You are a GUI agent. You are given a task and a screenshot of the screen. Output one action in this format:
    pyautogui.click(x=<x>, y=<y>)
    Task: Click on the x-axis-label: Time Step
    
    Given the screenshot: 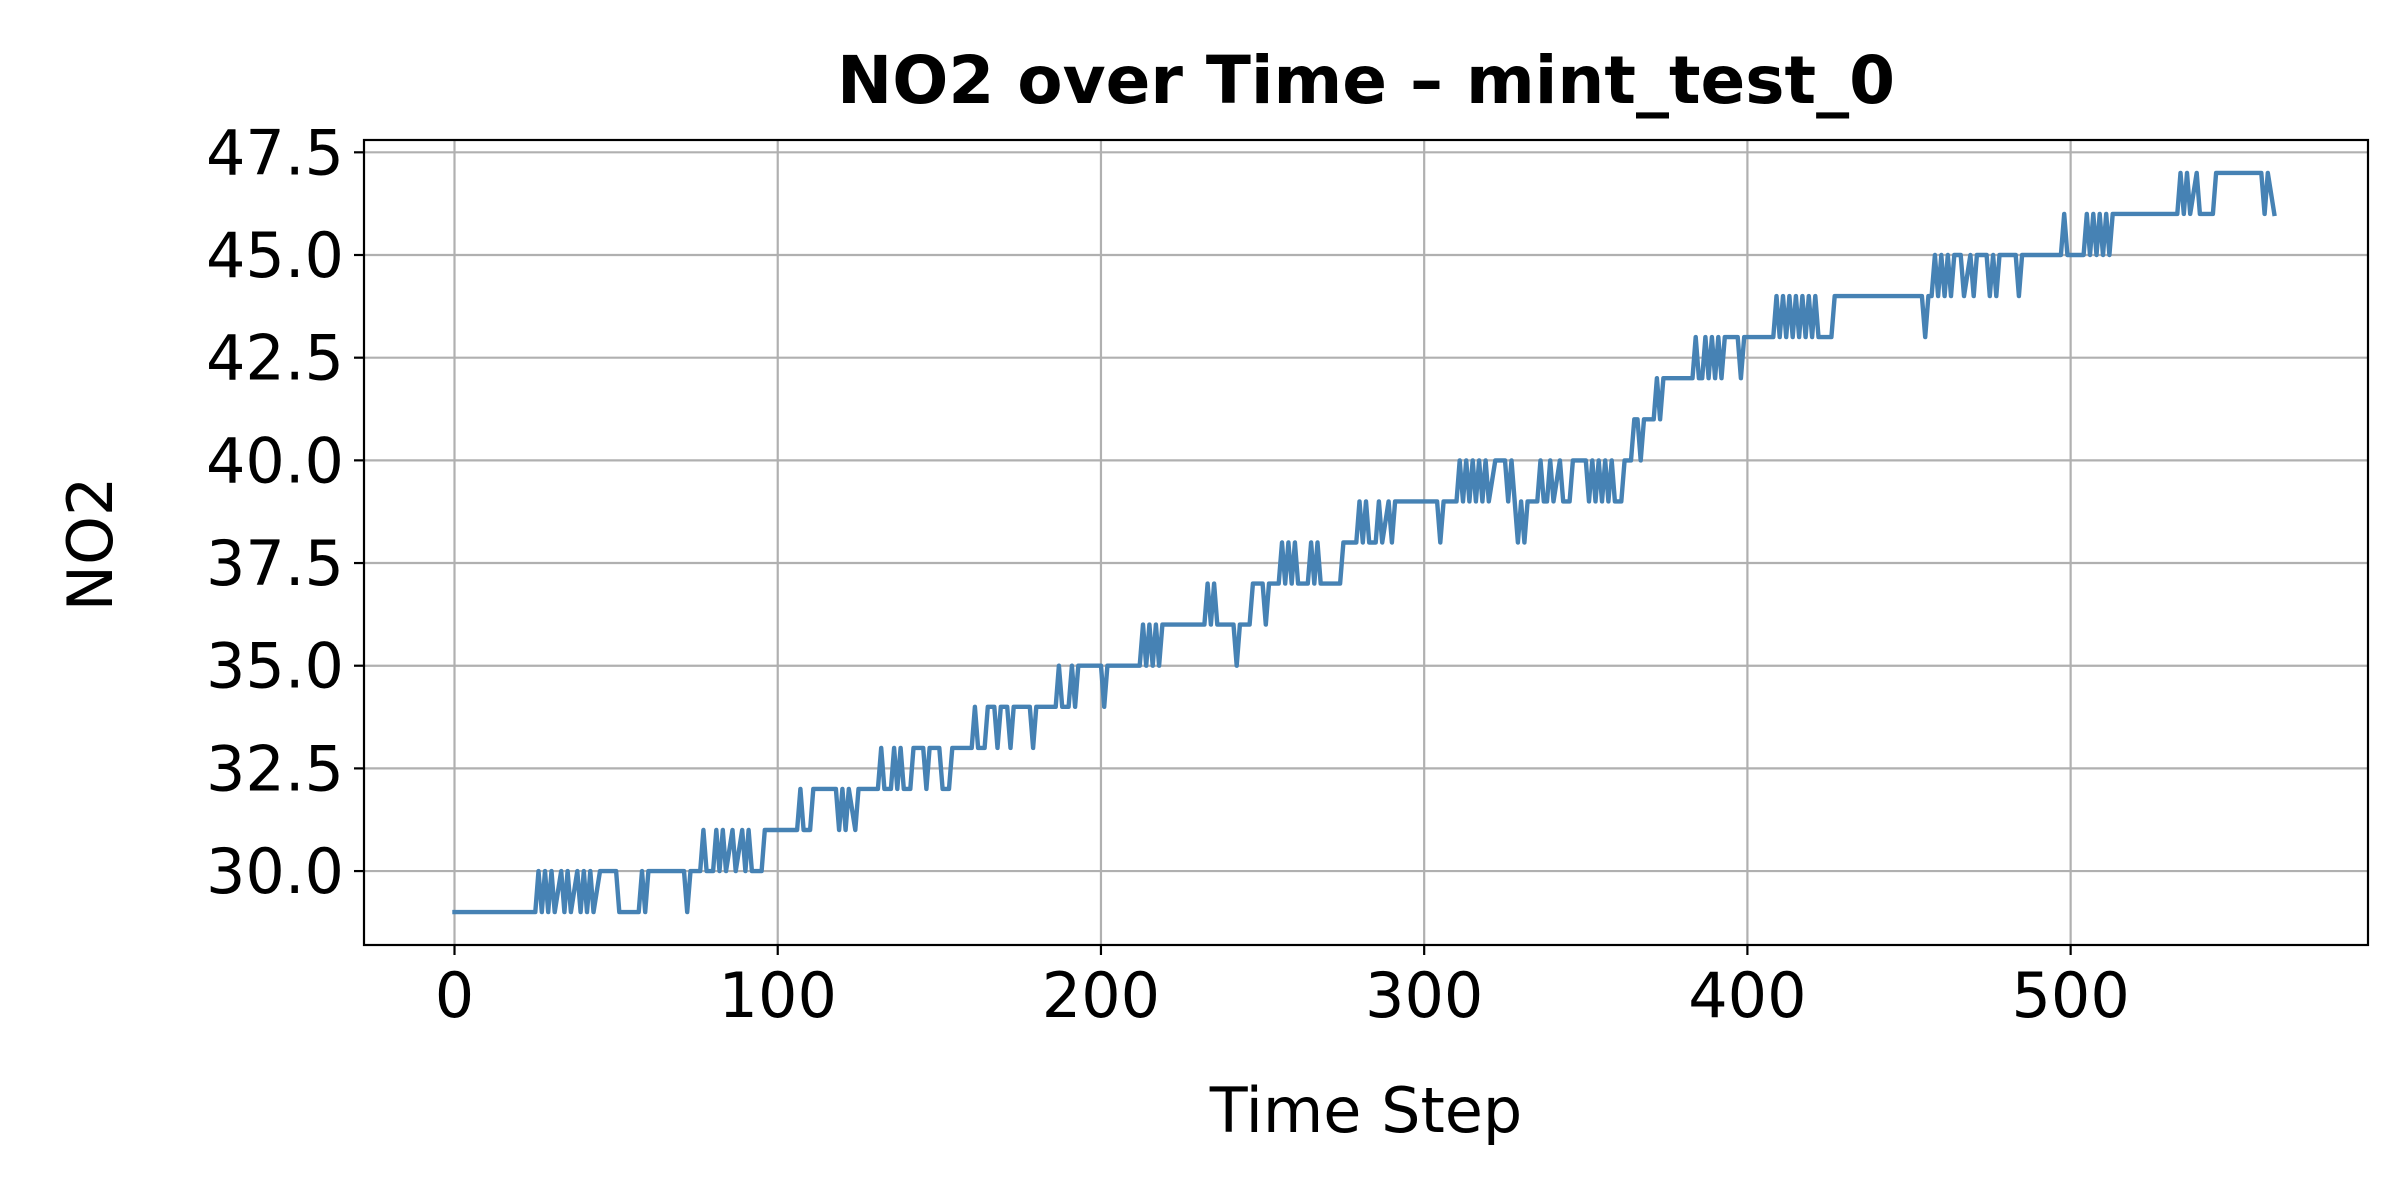 What is the action you would take?
    pyautogui.click(x=1366, y=1110)
    